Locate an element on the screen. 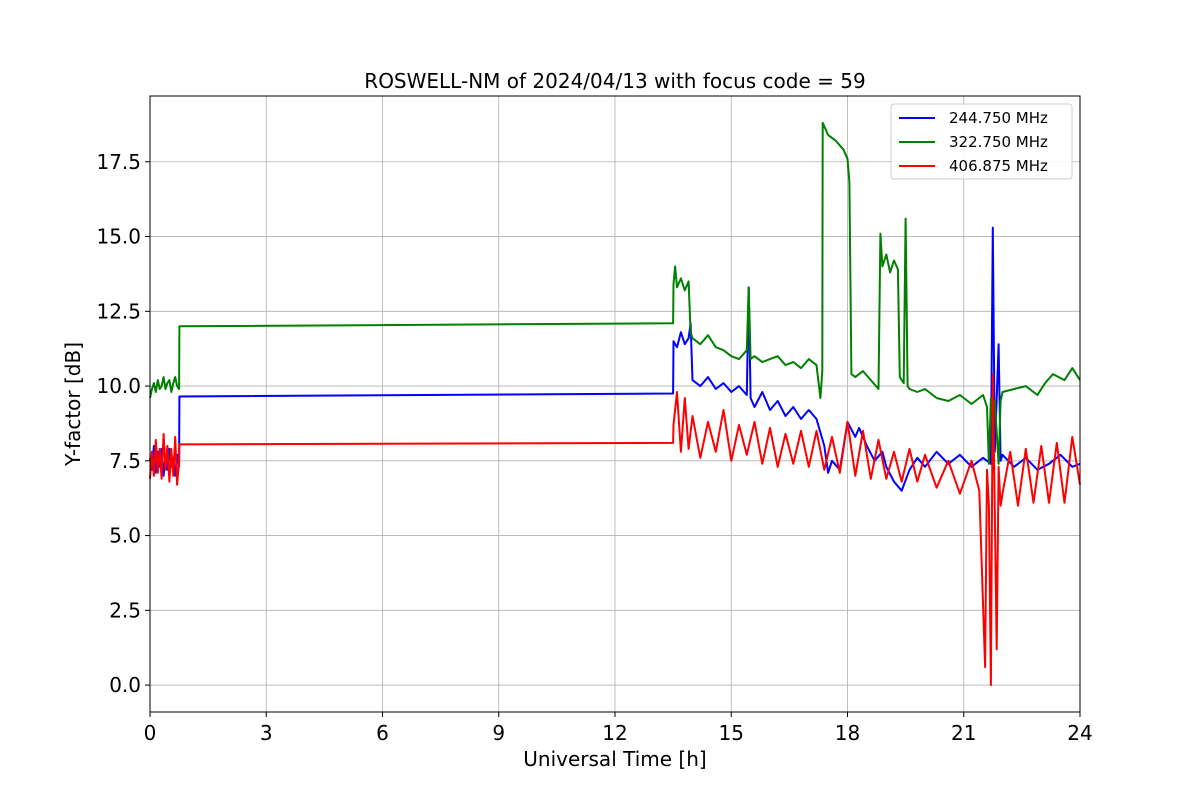 The height and width of the screenshot is (804, 1200). y-tick-label: 15.0 is located at coordinates (118, 237).